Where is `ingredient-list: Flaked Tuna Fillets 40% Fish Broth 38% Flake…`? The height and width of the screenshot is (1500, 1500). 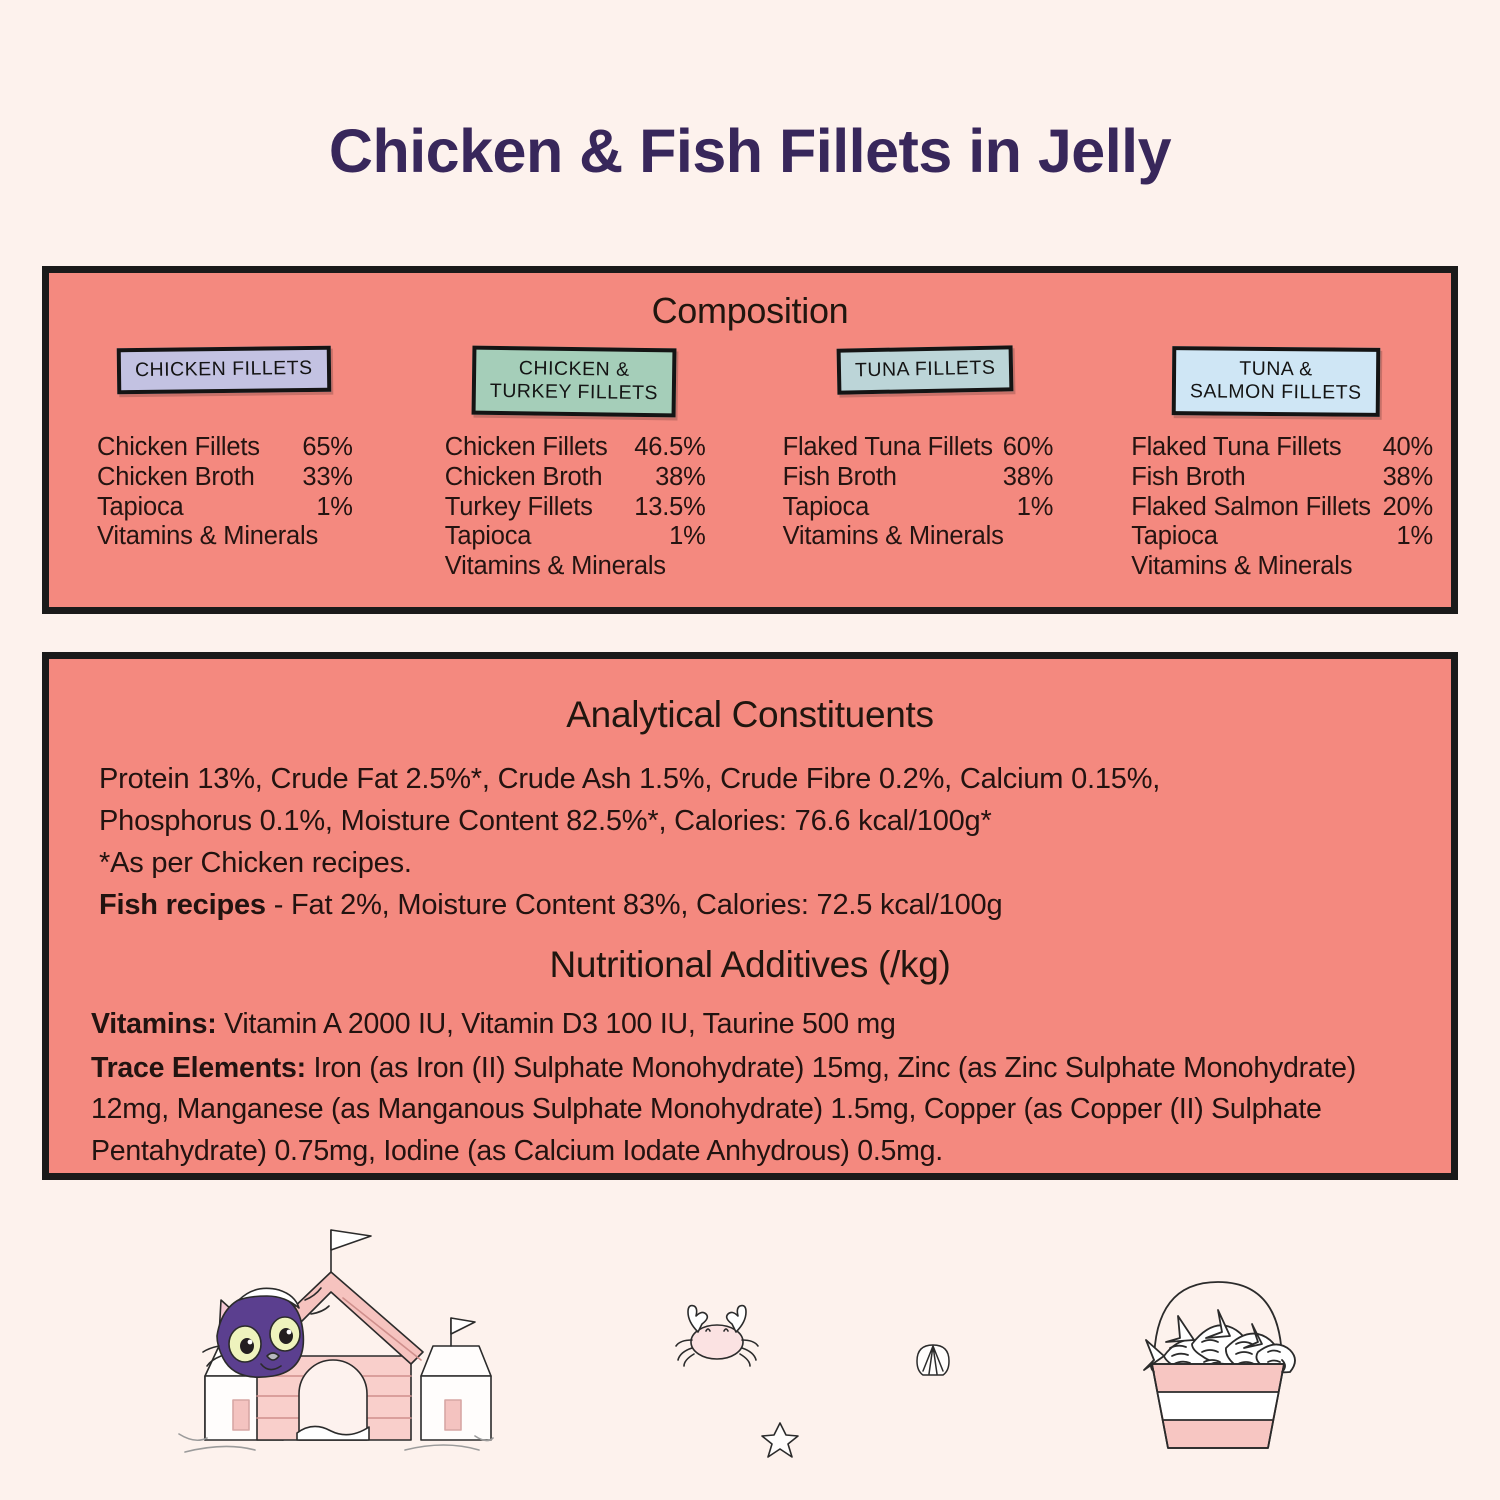 ingredient-list: Flaked Tuna Fillets 40% Fish Broth 38% Flake… is located at coordinates (1276, 507).